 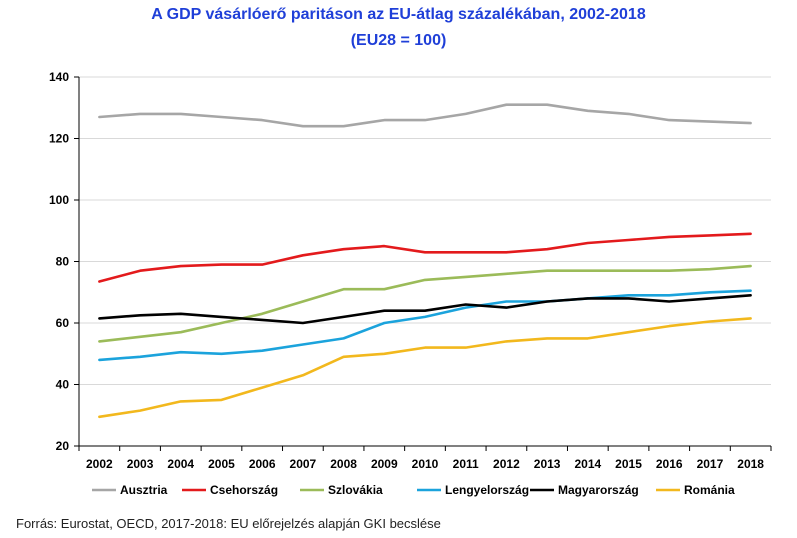 I want to click on x-tick-label: 2017, so click(x=710, y=464).